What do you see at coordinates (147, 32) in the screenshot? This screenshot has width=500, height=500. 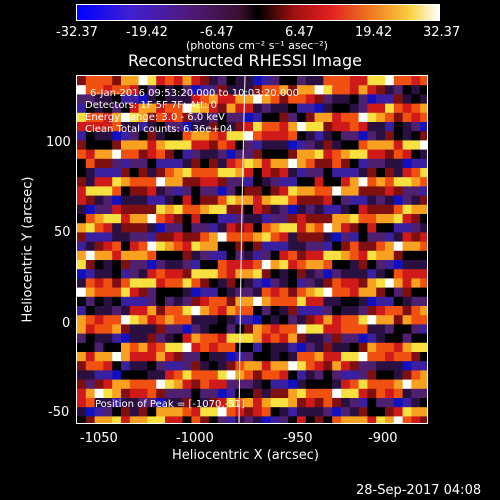 I see `colorbar-tick: -19.42` at bounding box center [147, 32].